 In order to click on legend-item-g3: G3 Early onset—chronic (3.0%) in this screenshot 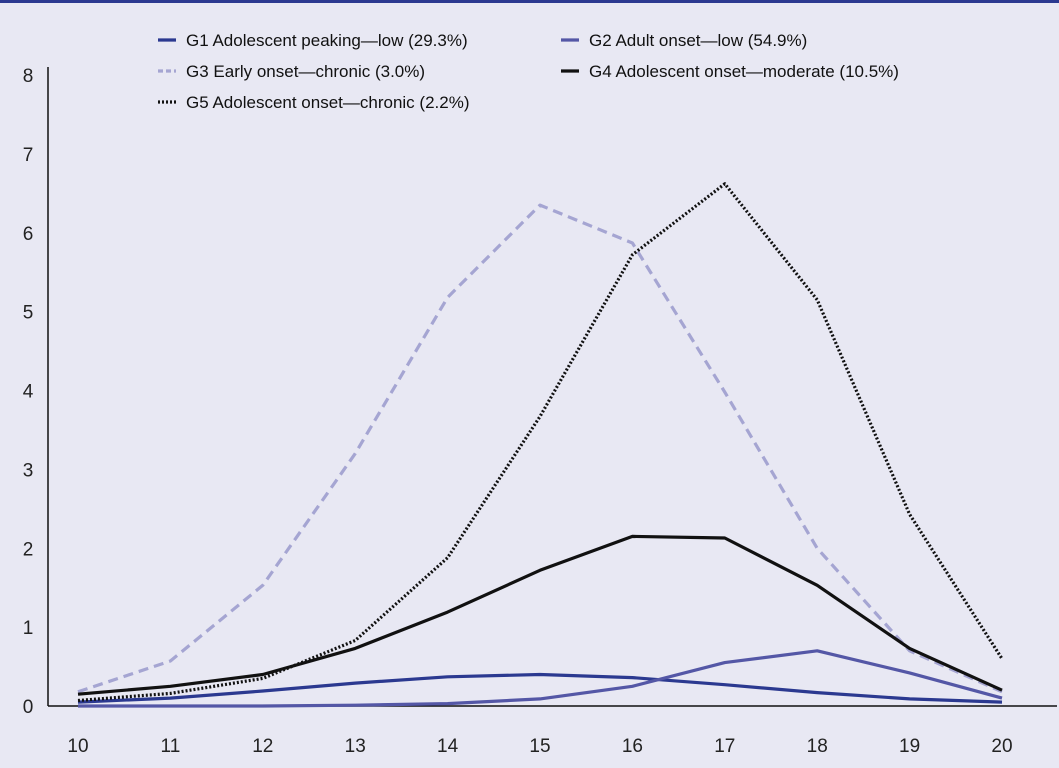, I will do `click(291, 71)`.